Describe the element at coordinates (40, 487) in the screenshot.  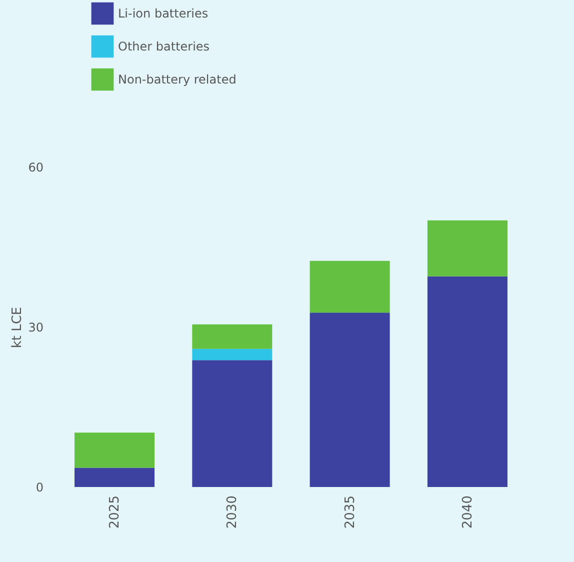
I see `y-tick-label: 0` at that location.